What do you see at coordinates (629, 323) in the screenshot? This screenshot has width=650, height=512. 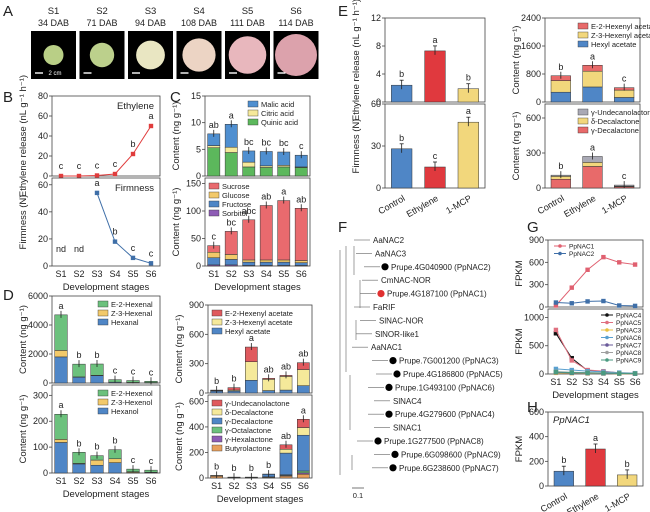 I see `legend-label: PpNAC5` at bounding box center [629, 323].